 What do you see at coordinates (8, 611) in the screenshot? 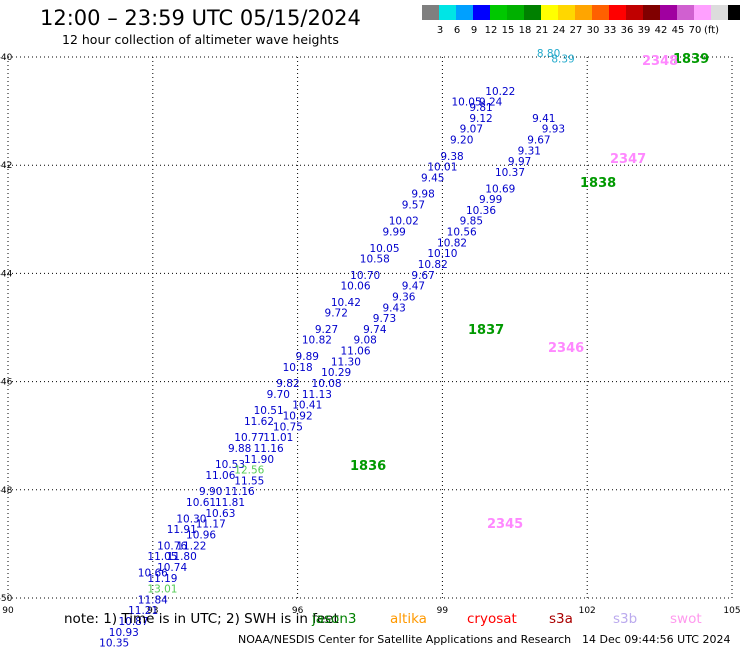
I see `x-tick-label: 90` at bounding box center [8, 611].